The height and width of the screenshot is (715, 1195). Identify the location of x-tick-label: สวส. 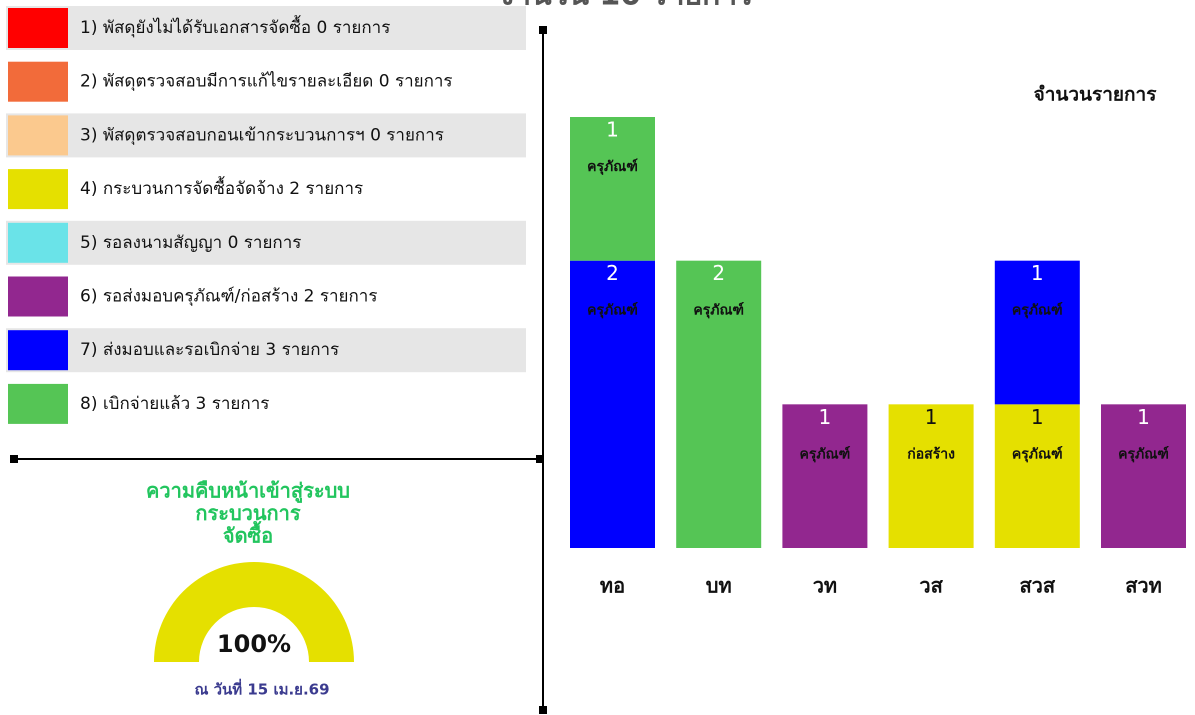
(1037, 586).